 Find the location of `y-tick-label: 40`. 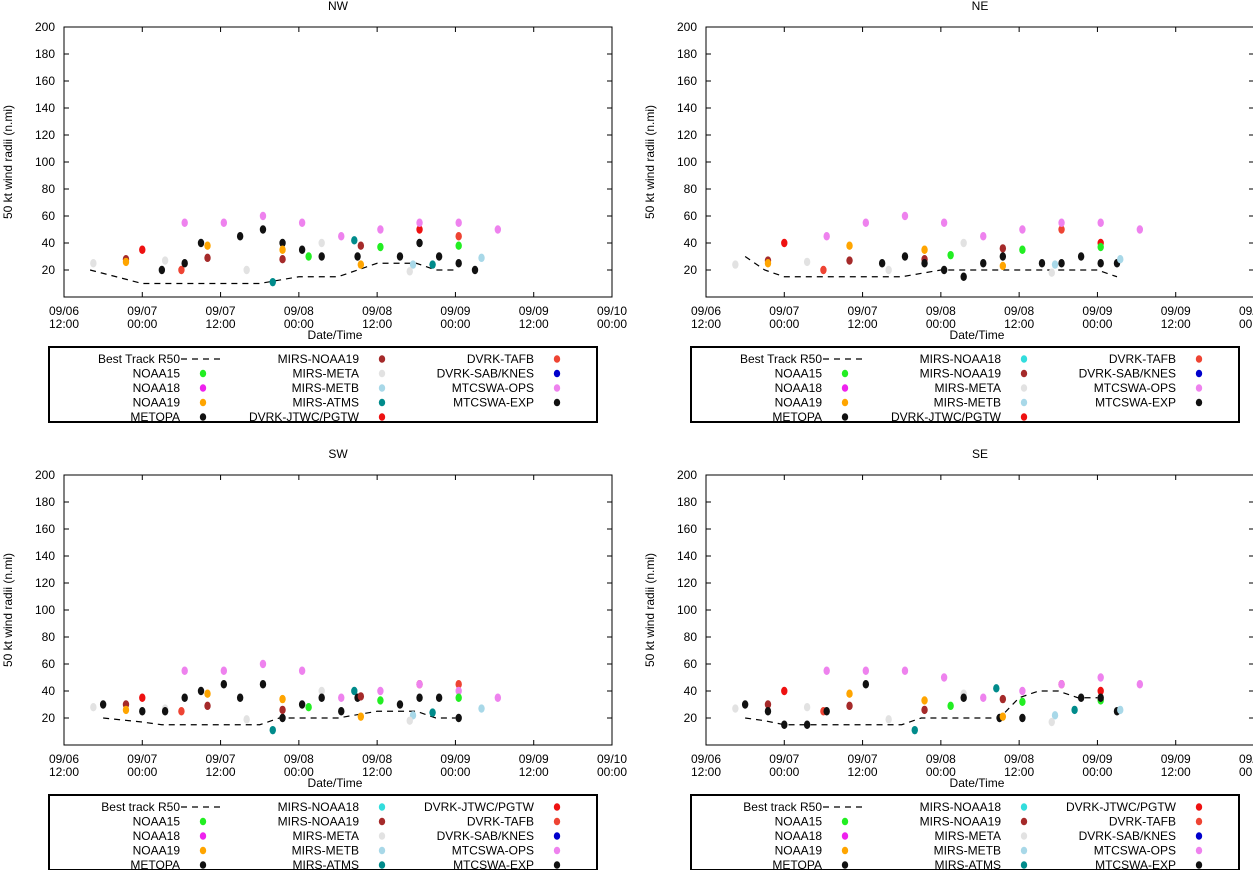

y-tick-label: 40 is located at coordinates (691, 691).